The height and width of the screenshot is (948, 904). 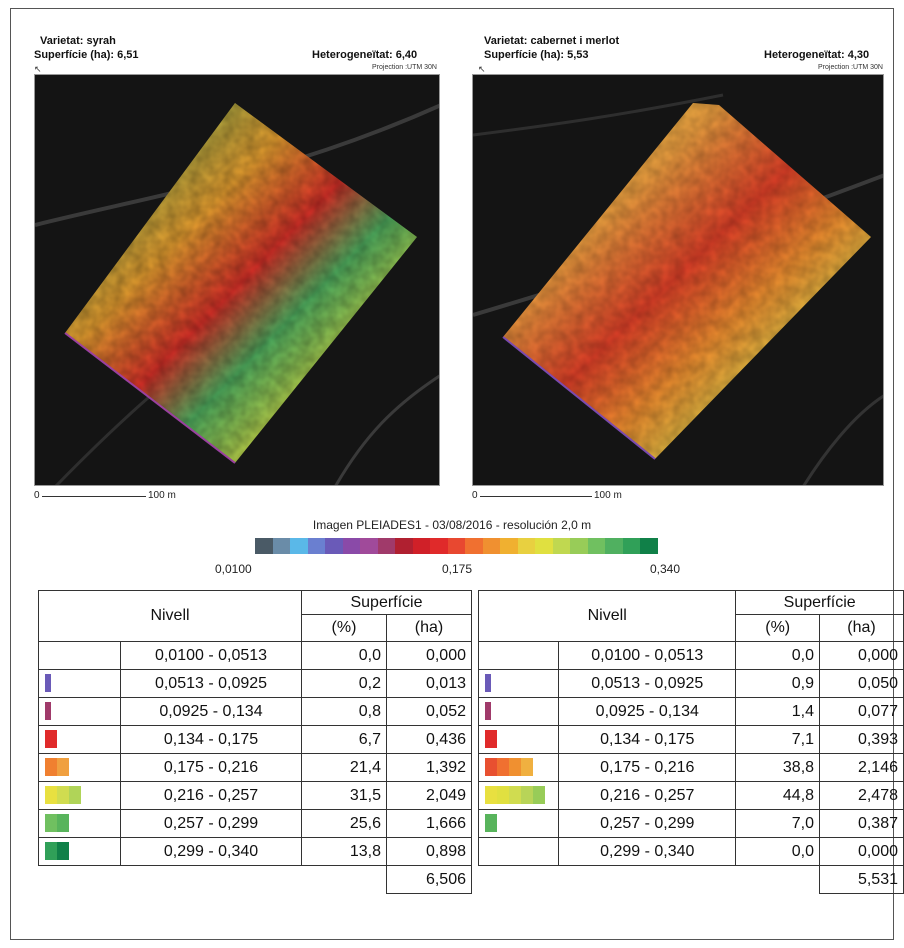 What do you see at coordinates (344, 795) in the screenshot?
I see `surface-percent: 31,5` at bounding box center [344, 795].